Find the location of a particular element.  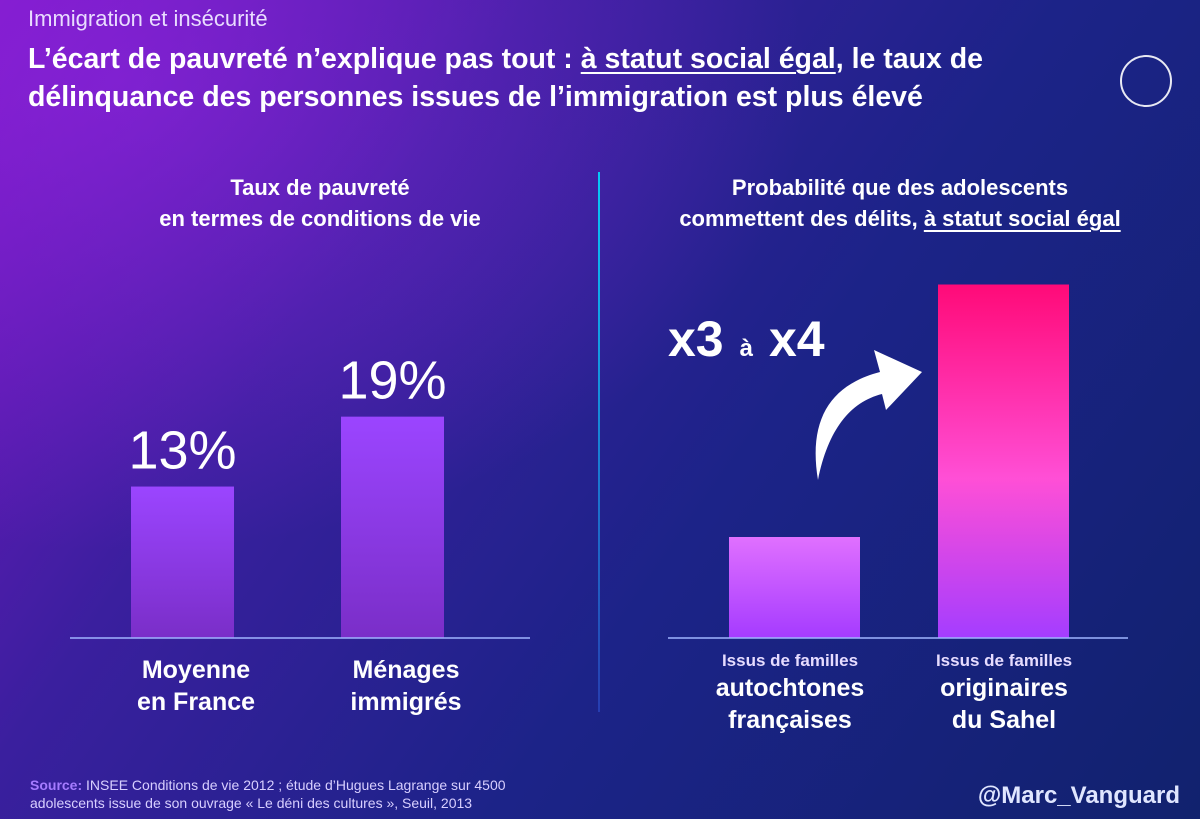

right-category-1-line1: originaires is located at coordinates (1004, 688).